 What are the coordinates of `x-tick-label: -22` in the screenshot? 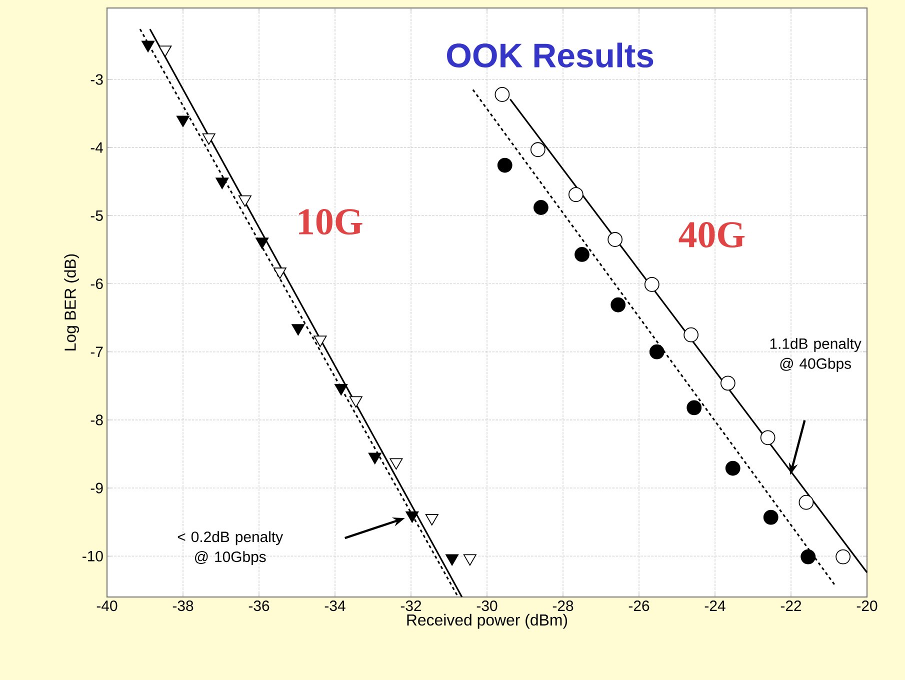 It's located at (791, 605).